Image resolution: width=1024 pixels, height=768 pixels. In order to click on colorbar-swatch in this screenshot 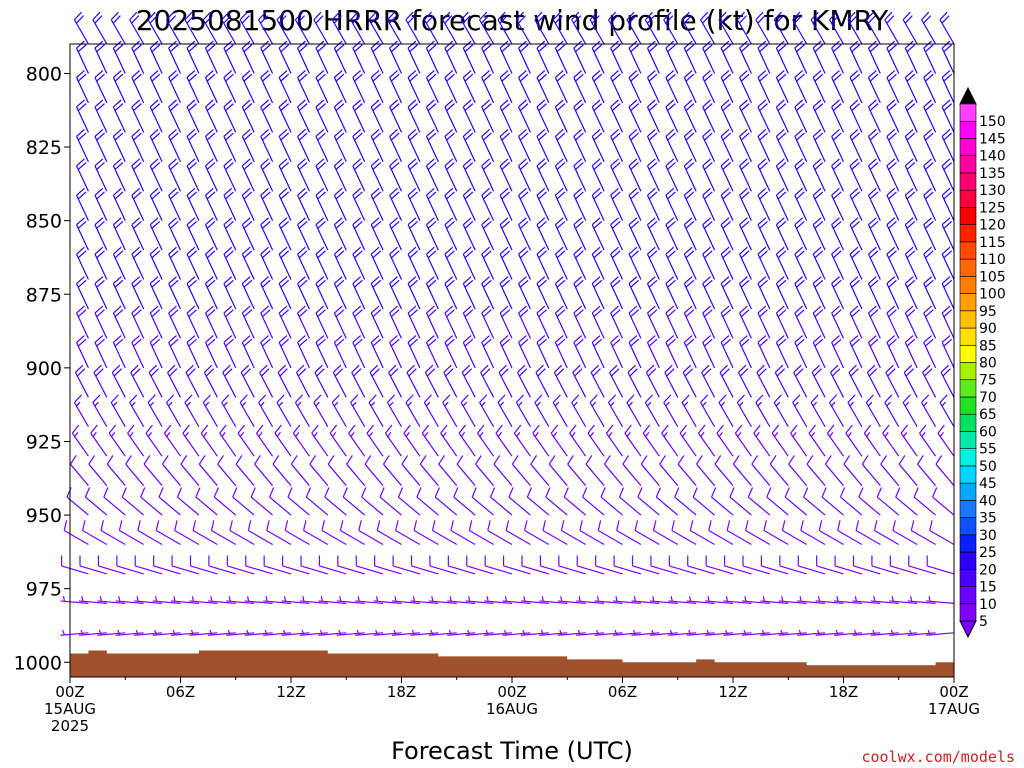, I will do `click(968, 440)`.